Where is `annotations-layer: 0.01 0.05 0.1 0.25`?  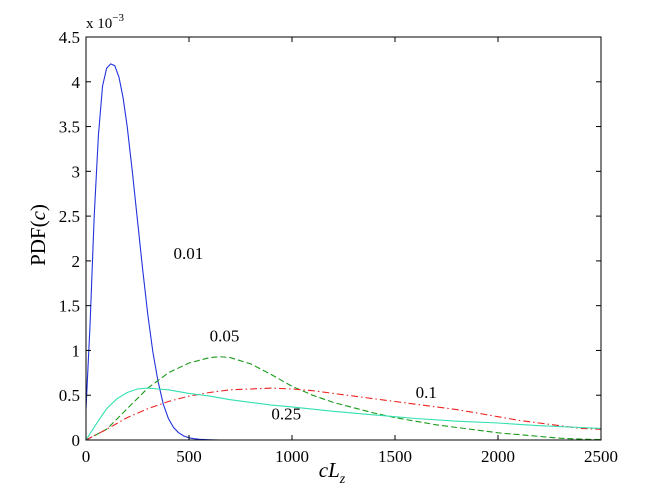
annotations-layer: 0.01 0.05 0.1 0.25 is located at coordinates (305, 333).